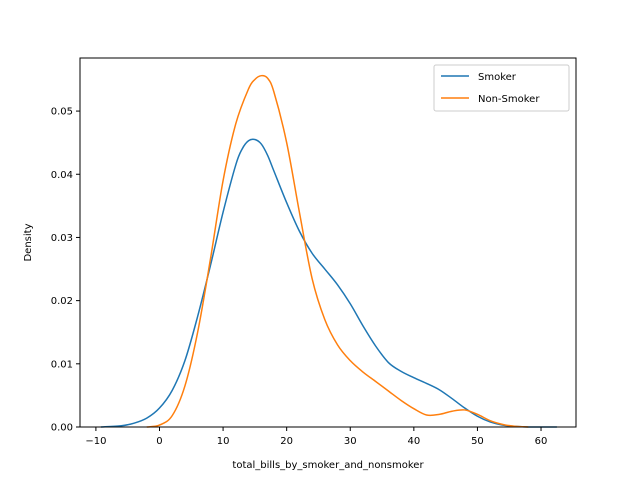 Image resolution: width=640 pixels, height=480 pixels. What do you see at coordinates (62, 112) in the screenshot?
I see `y-tick-label: 0.05` at bounding box center [62, 112].